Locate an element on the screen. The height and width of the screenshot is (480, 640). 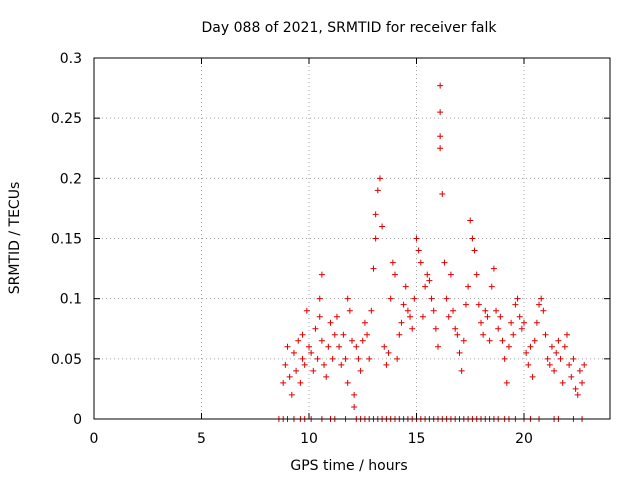
y-tick-label: 0.05 is located at coordinates (66, 360).